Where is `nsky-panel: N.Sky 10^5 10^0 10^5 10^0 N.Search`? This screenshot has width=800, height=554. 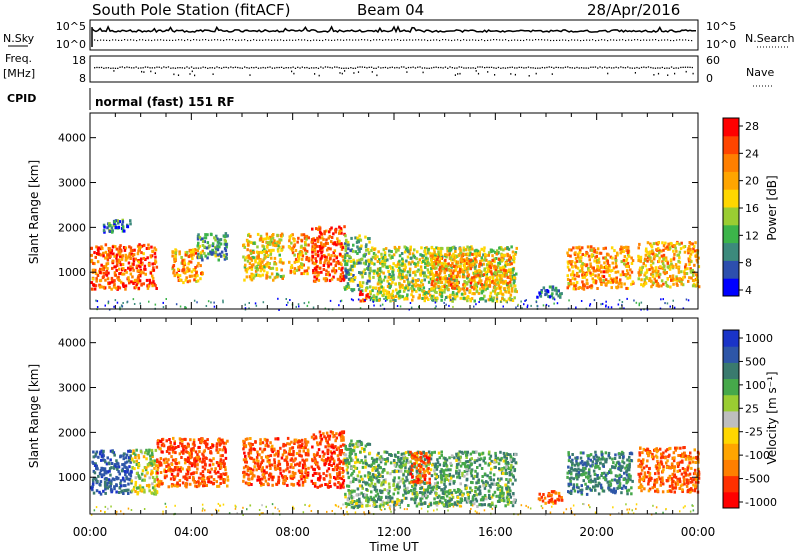 nsky-panel: N.Sky 10^5 10^0 10^5 10^0 N.Search is located at coordinates (399, 35).